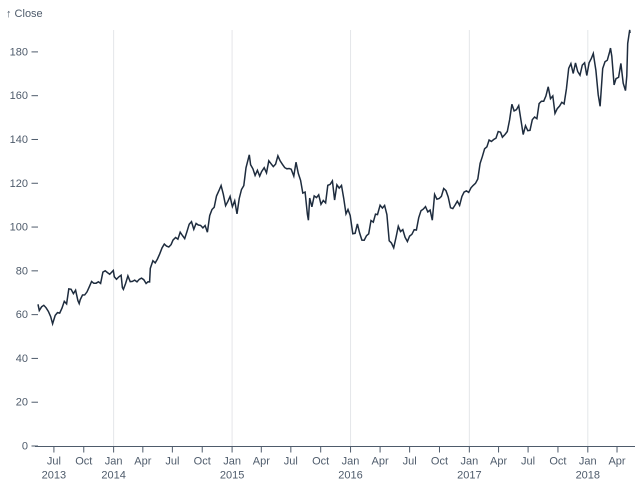 The height and width of the screenshot is (499, 640). What do you see at coordinates (19, 96) in the screenshot?
I see `y-tick-label: 160` at bounding box center [19, 96].